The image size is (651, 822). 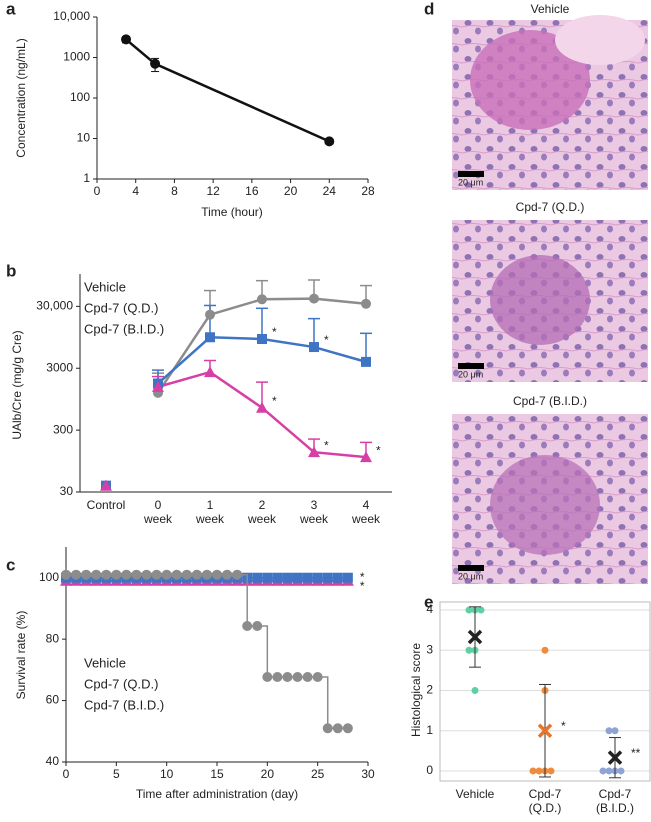 What do you see at coordinates (636, 753) in the screenshot?
I see `significance-mark: **` at bounding box center [636, 753].